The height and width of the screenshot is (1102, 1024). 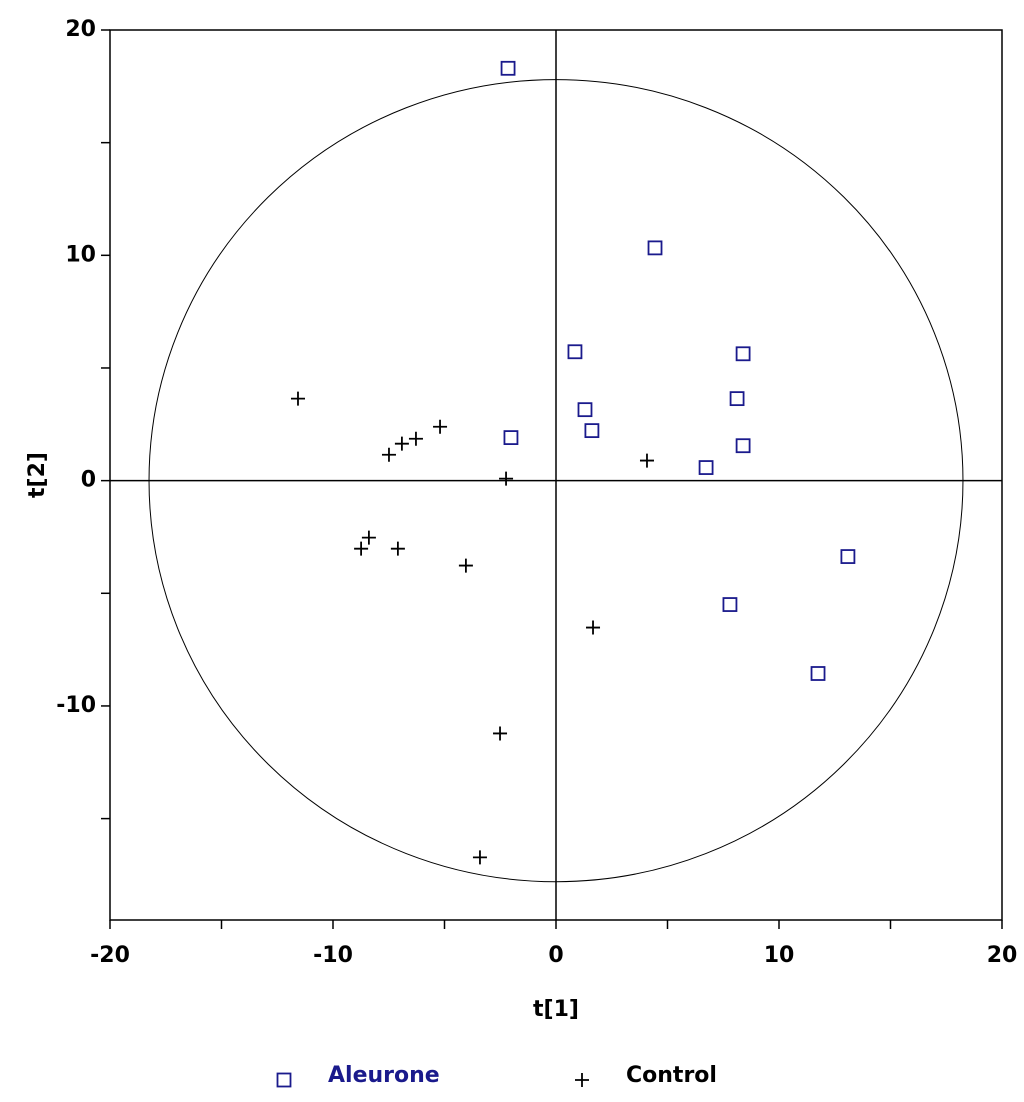 What do you see at coordinates (1002, 955) in the screenshot?
I see `x-tick-label: 20` at bounding box center [1002, 955].